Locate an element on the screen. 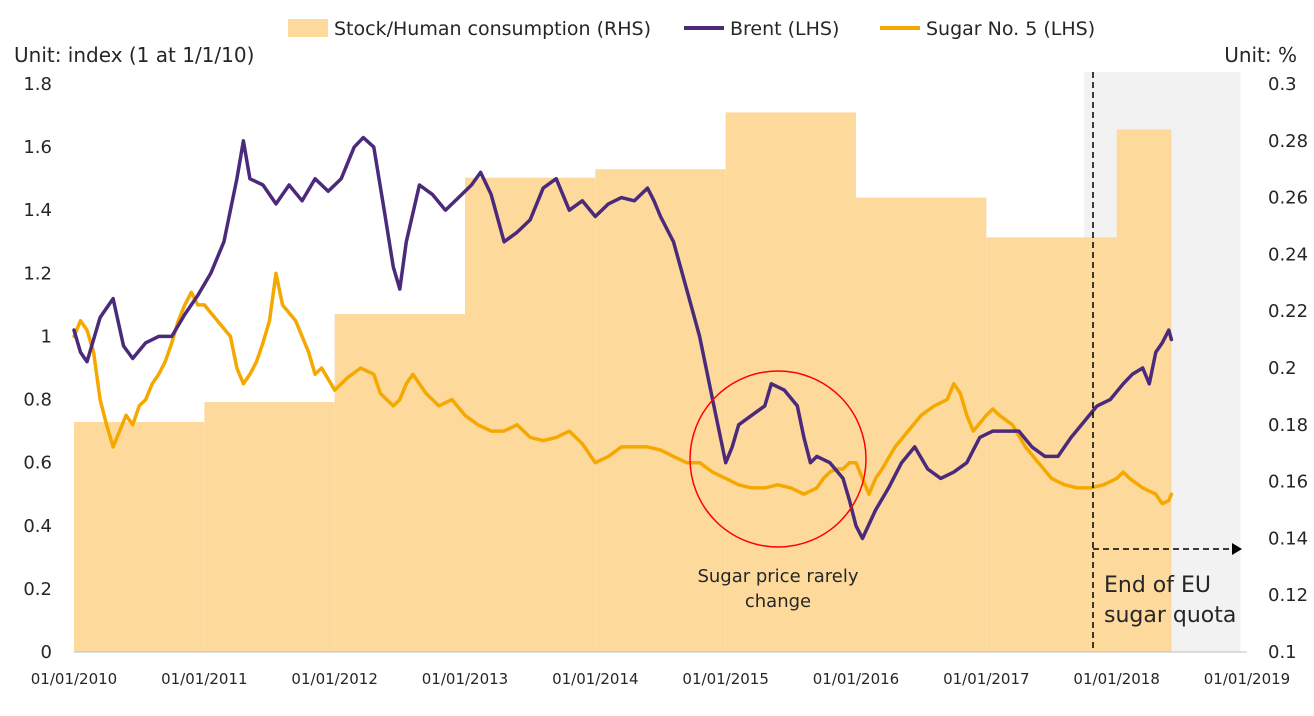  left-tick-label: 0.2 is located at coordinates (37, 589).